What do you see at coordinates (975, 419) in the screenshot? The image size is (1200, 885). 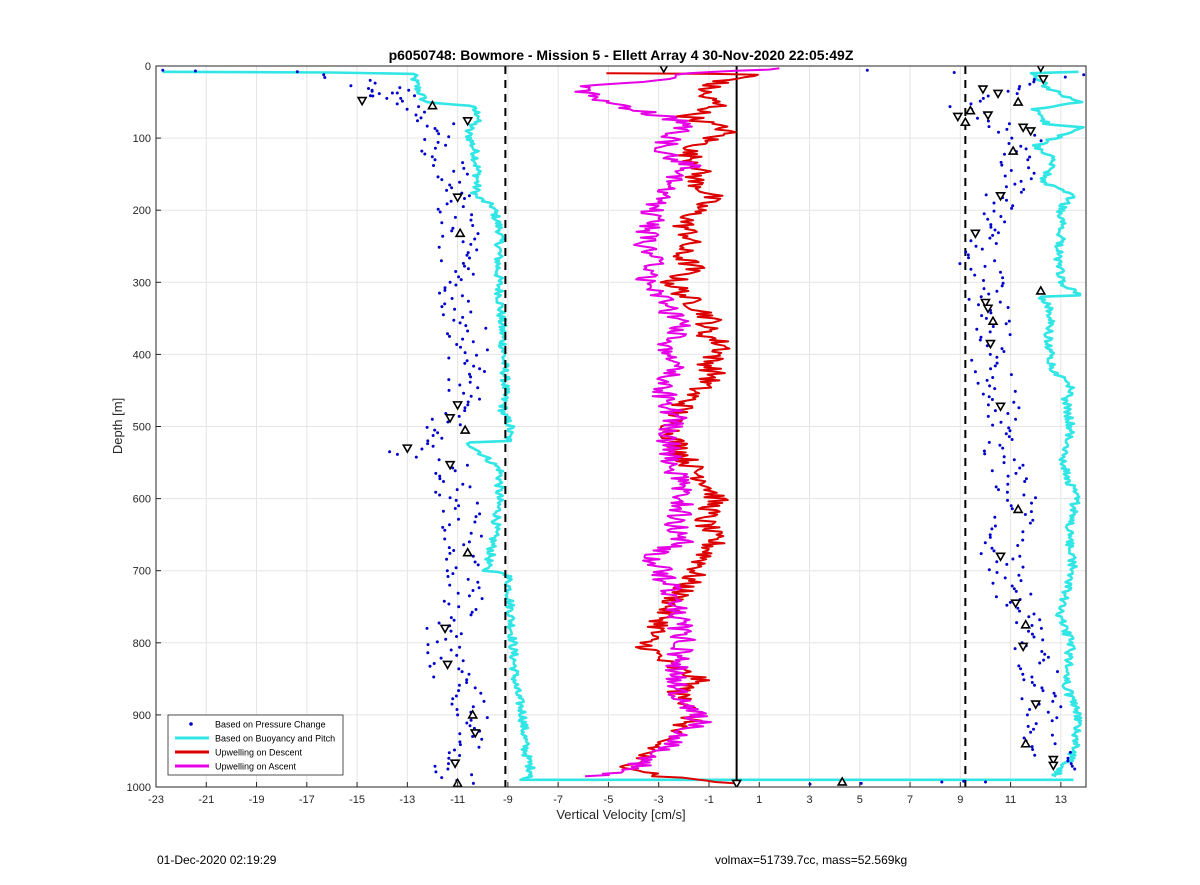 I see `series-pressure-ascent` at bounding box center [975, 419].